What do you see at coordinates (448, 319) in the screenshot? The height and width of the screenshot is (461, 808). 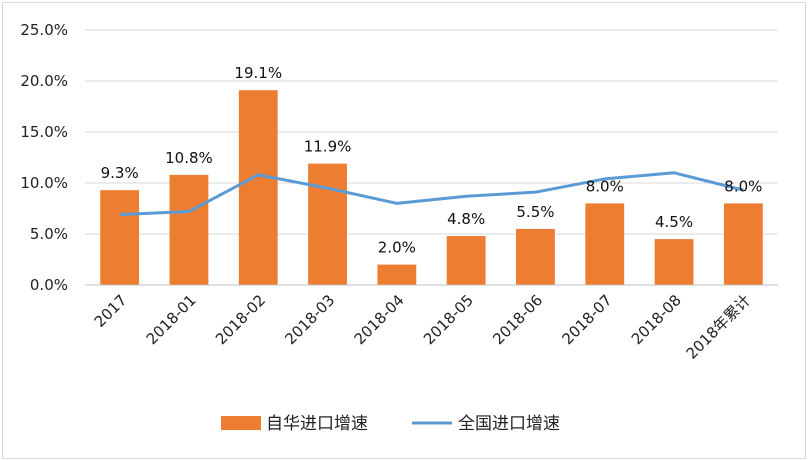 I see `x-tick-label: 2018-05` at bounding box center [448, 319].